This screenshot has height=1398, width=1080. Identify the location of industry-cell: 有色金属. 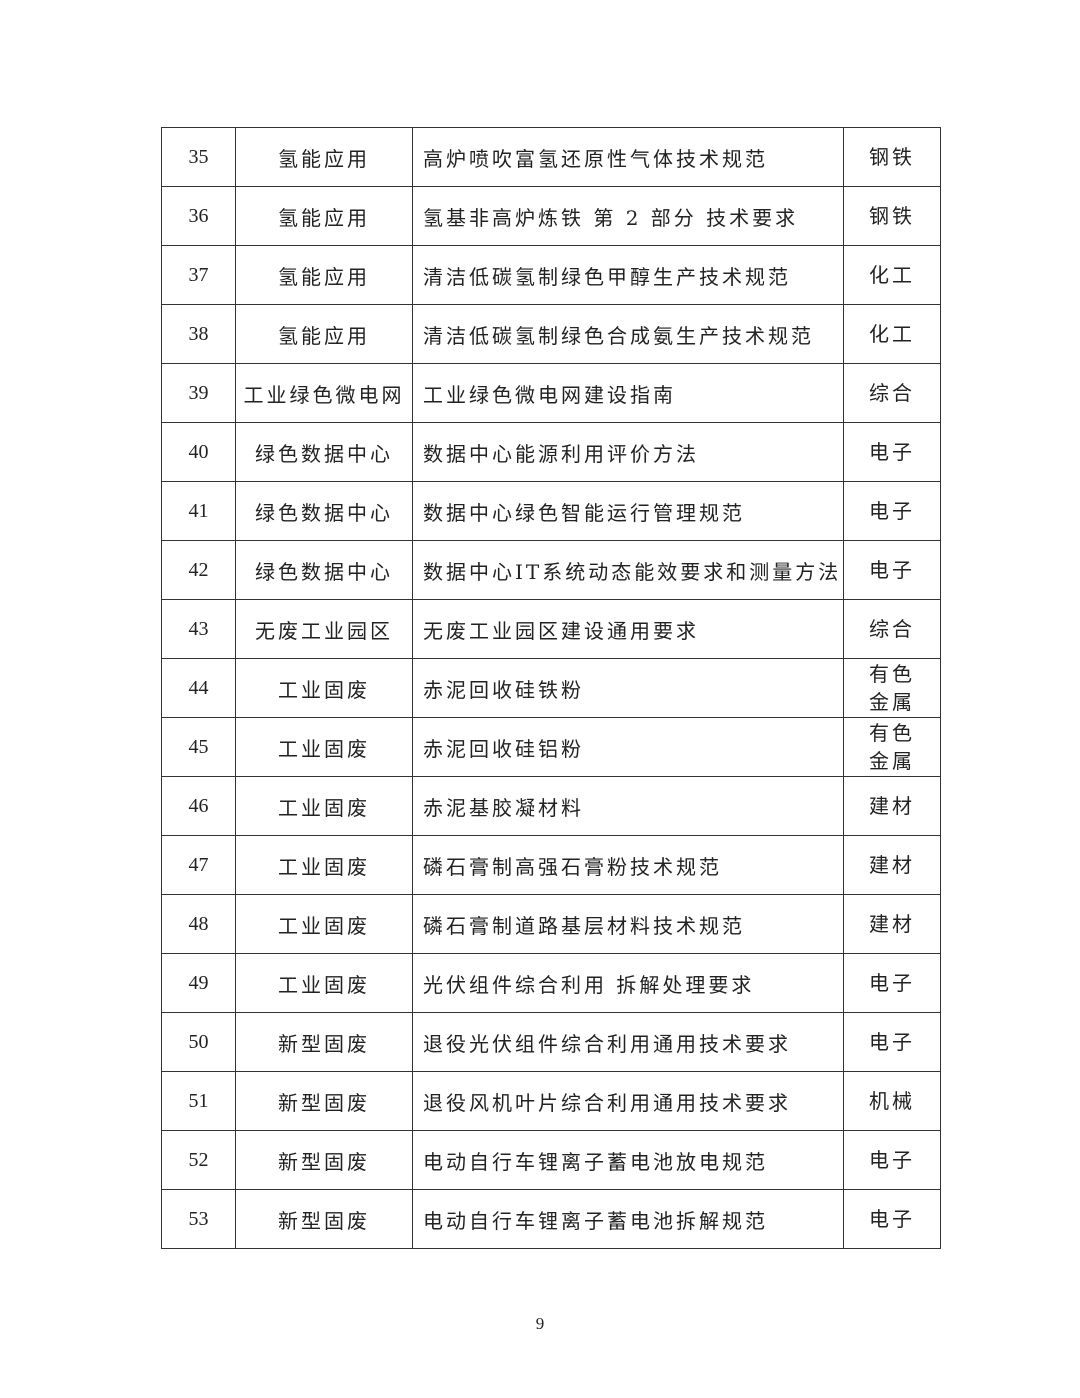
(892, 747).